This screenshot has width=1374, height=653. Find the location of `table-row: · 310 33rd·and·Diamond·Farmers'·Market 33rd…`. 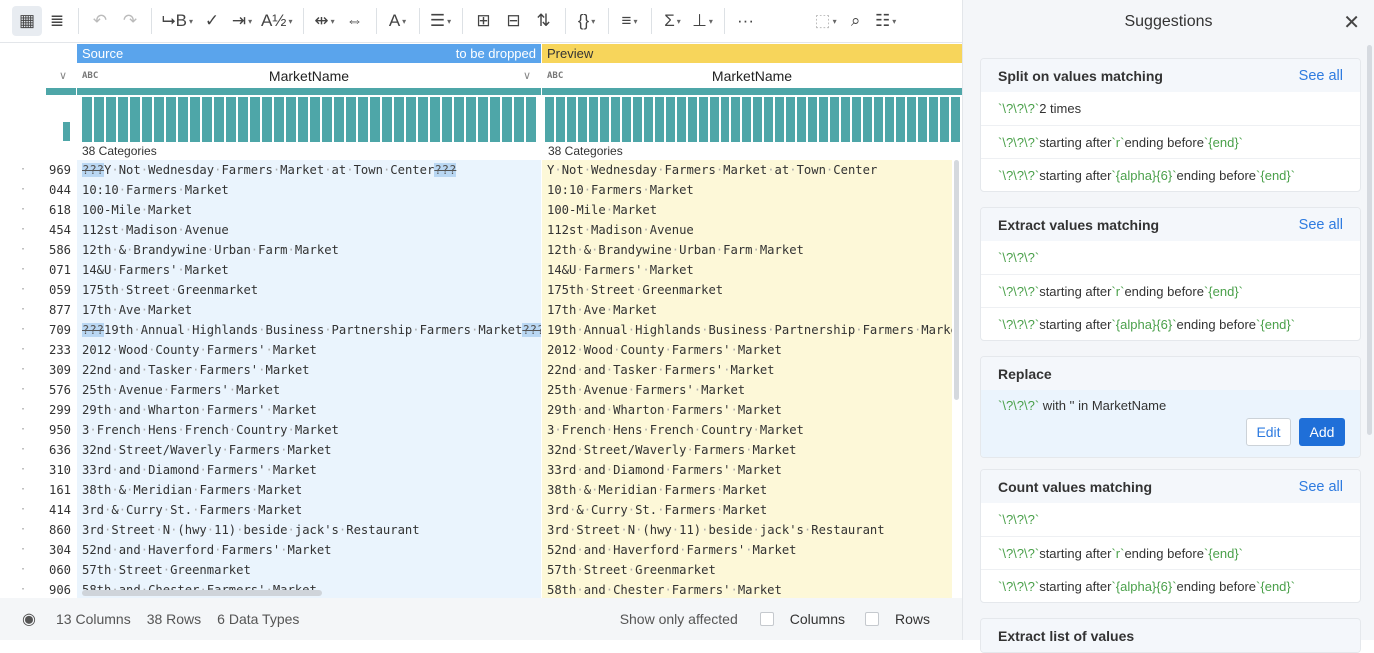

table-row: · 310 33rd·and·Diamond·Farmers'·Market 33rd… is located at coordinates (481, 470).